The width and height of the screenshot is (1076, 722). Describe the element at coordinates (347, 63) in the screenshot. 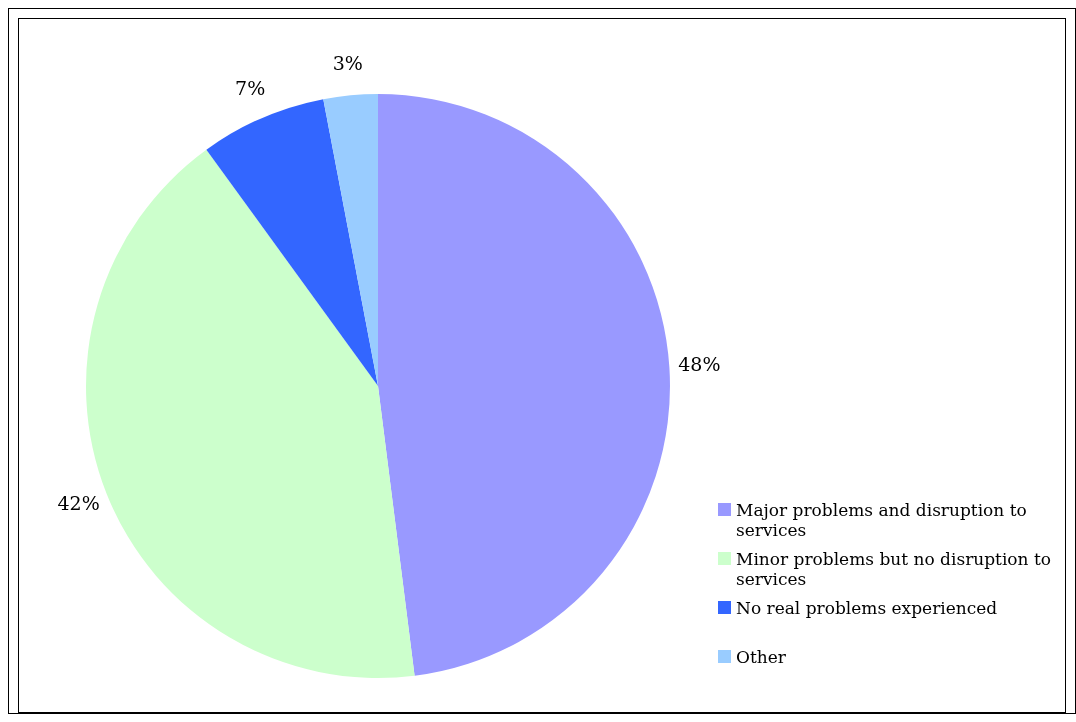

I see `data-label: 3%` at that location.